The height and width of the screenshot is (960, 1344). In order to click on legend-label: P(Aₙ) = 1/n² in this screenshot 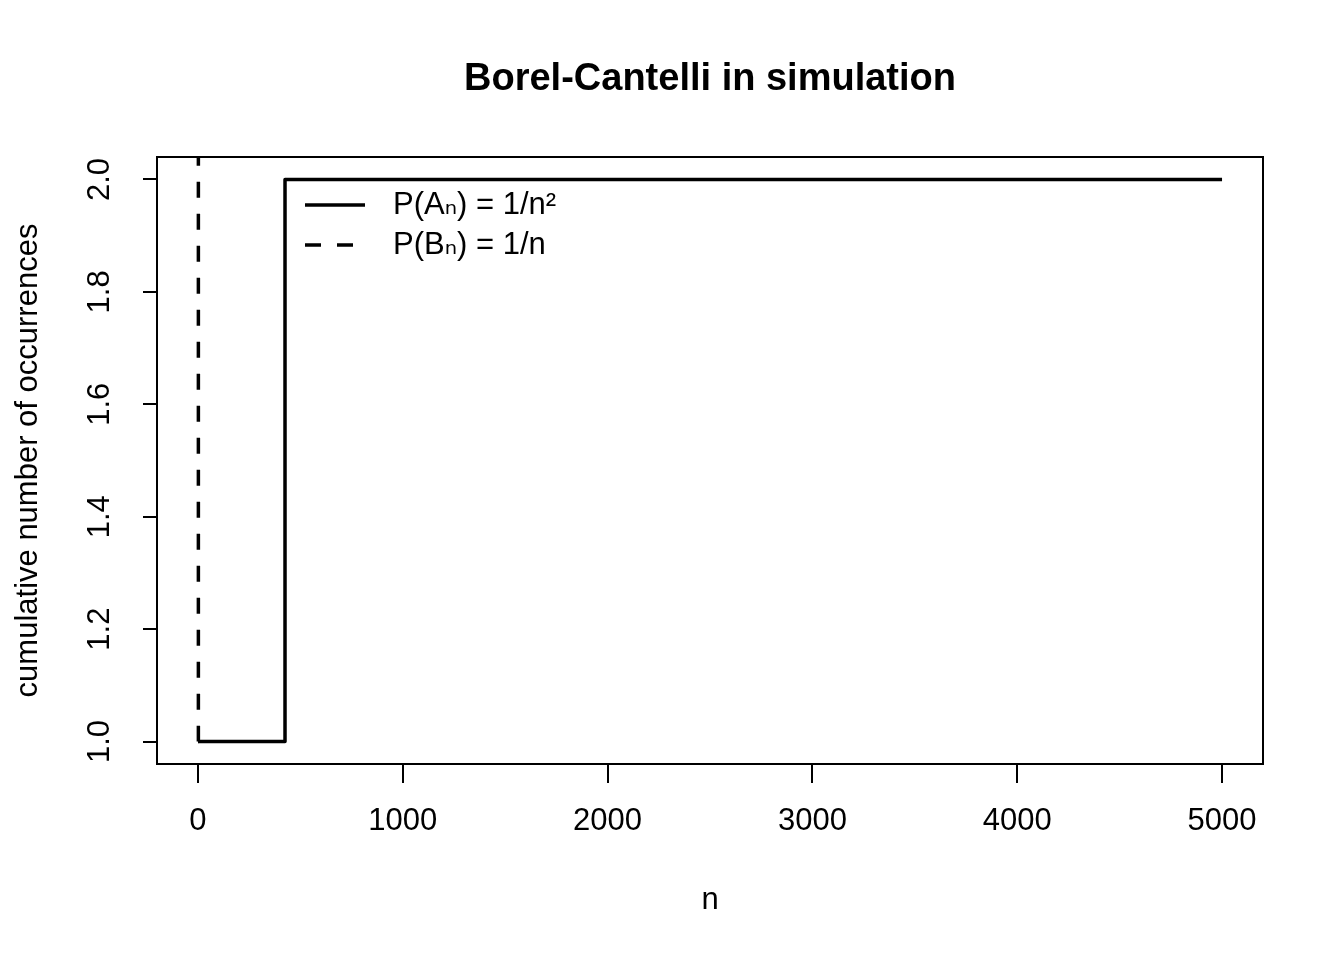, I will do `click(475, 203)`.